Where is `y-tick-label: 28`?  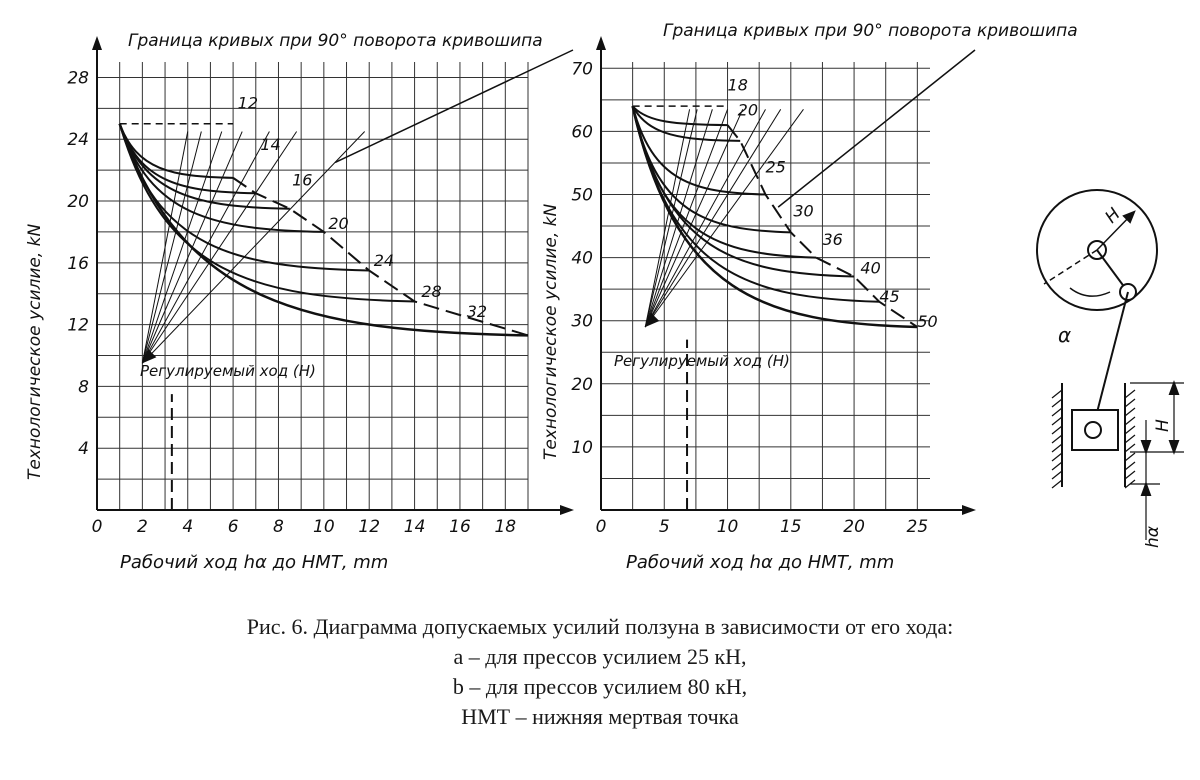 y-tick-label: 28 is located at coordinates (78, 78).